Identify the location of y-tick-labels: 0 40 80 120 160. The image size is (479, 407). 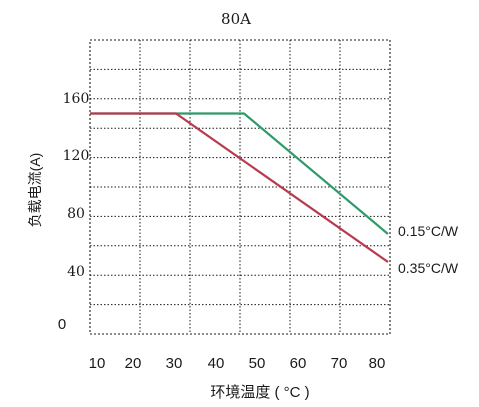
(74, 212).